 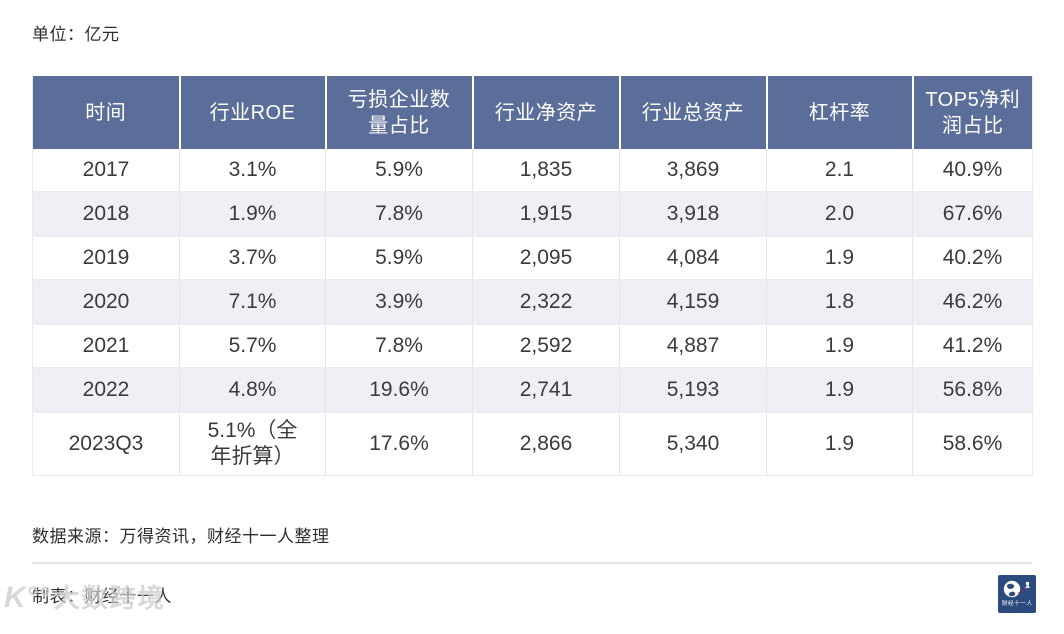 What do you see at coordinates (972, 301) in the screenshot?
I see `table-cell: 46.2%` at bounding box center [972, 301].